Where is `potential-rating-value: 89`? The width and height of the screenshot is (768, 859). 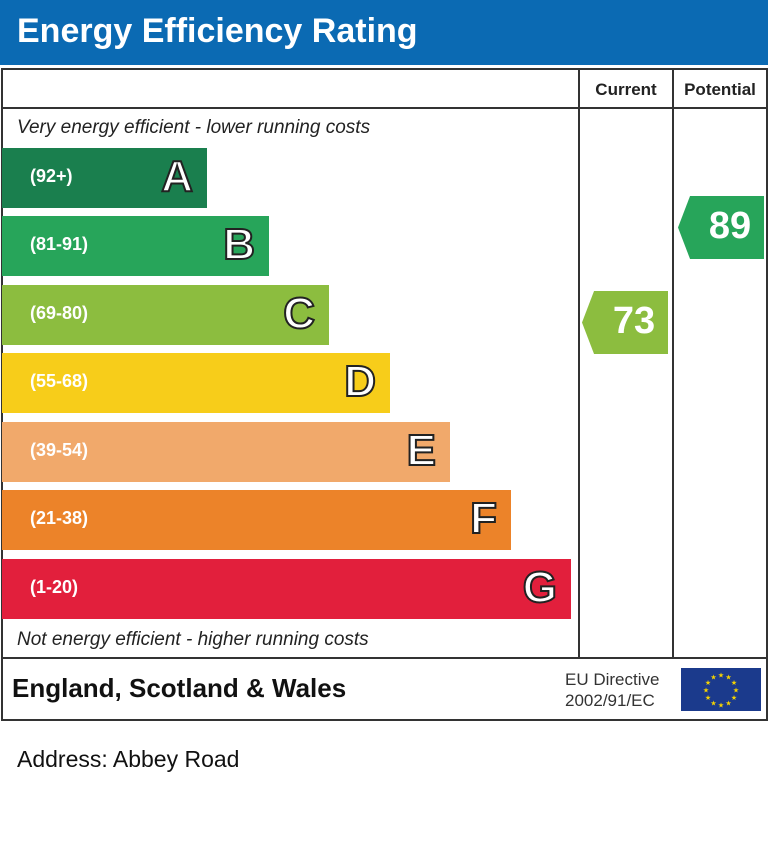 potential-rating-value: 89 is located at coordinates (730, 226).